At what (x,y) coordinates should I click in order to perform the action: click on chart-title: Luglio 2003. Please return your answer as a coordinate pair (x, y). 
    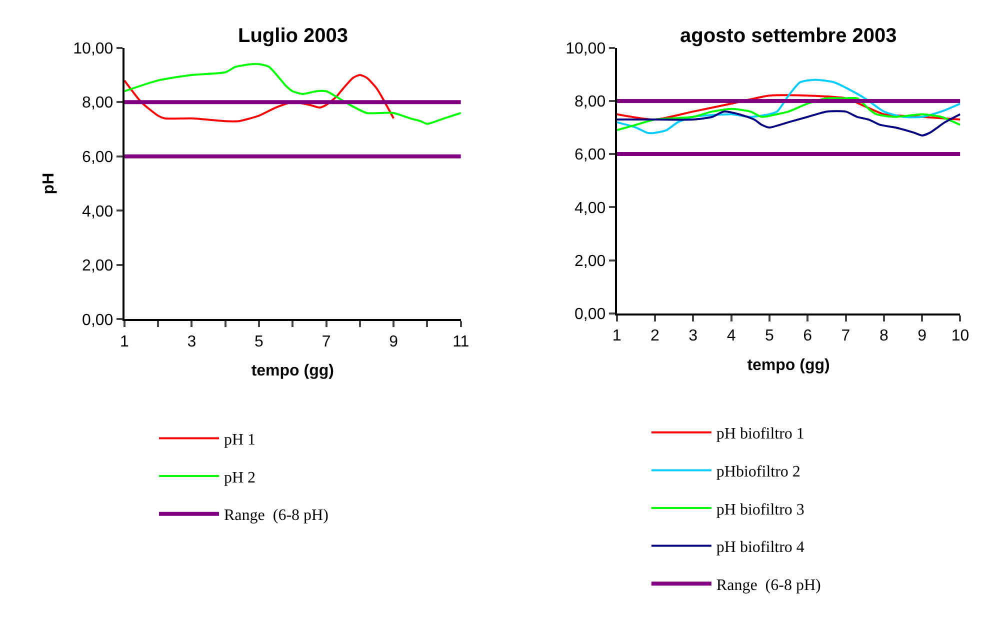
    Looking at the image, I should click on (293, 36).